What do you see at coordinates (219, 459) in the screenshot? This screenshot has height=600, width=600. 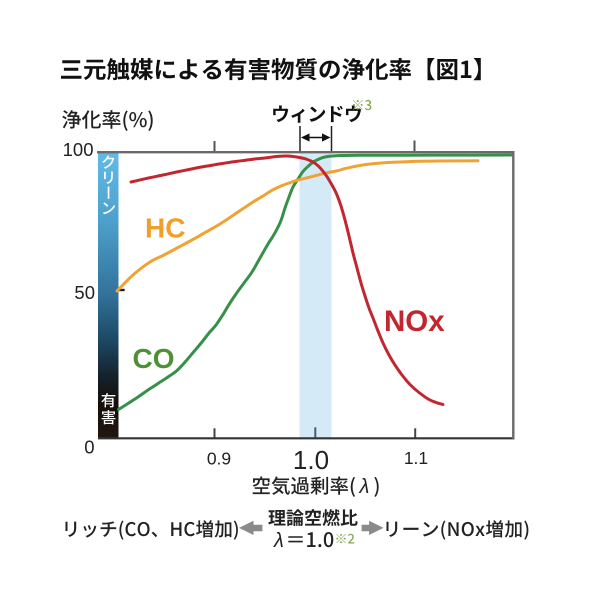 I see `svg-text: 0.9` at bounding box center [219, 459].